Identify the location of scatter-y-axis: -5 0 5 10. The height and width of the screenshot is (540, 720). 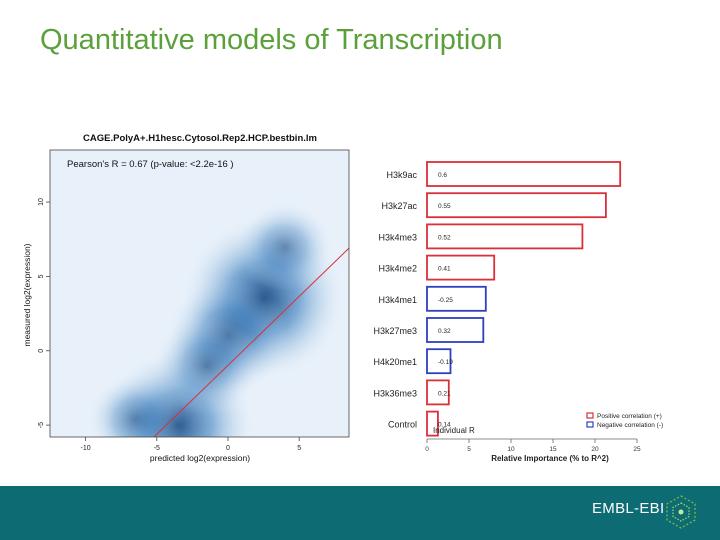
(44, 313).